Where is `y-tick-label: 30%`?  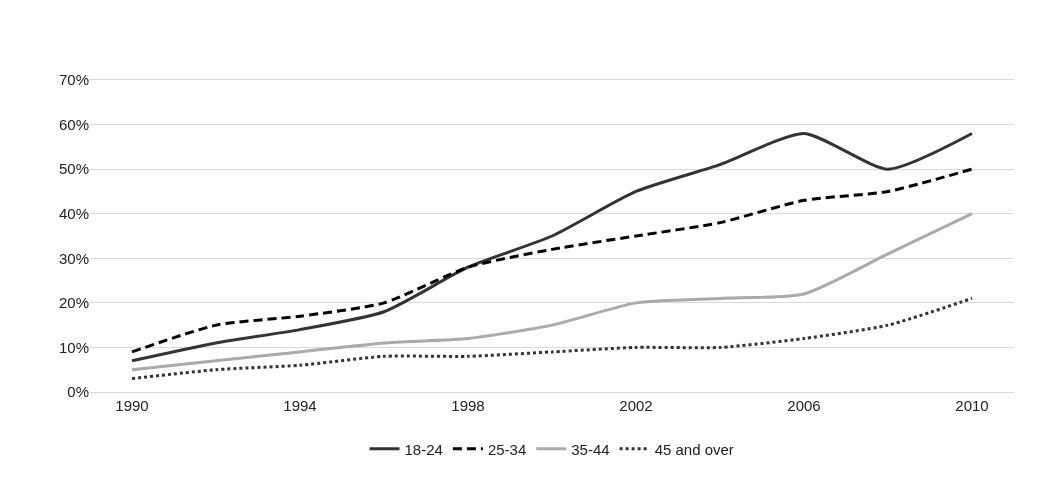 y-tick-label: 30% is located at coordinates (73, 258).